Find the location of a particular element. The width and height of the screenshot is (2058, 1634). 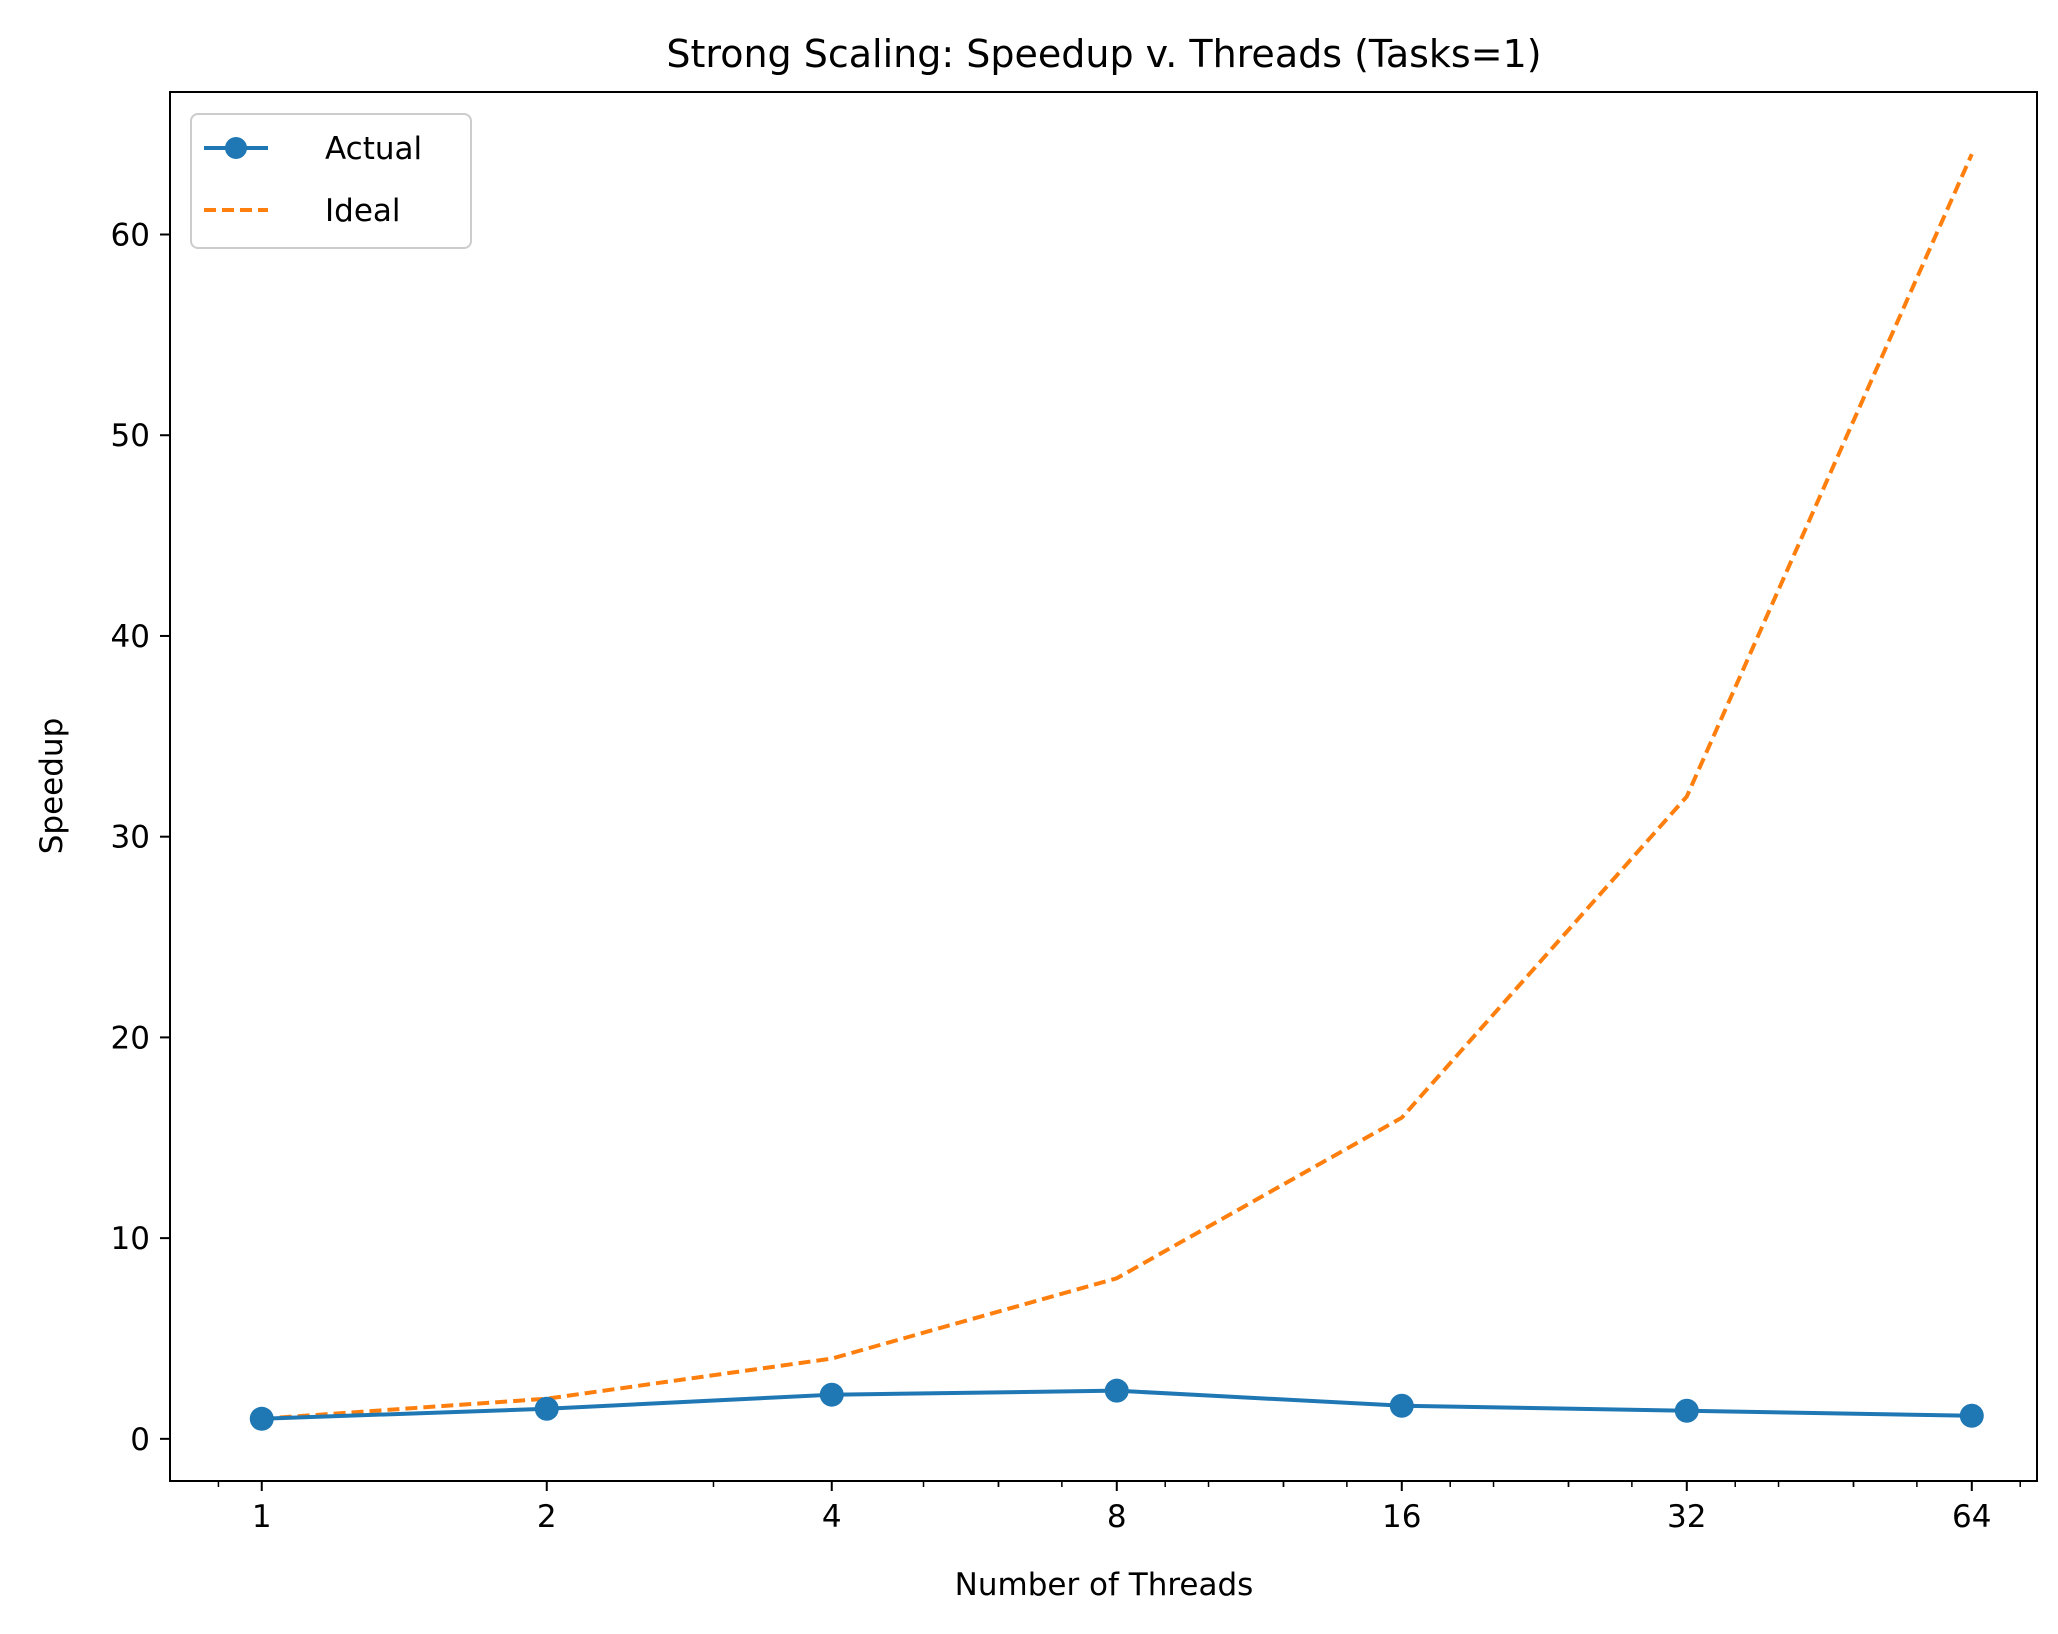

y-tick-label: 30 is located at coordinates (130, 838).